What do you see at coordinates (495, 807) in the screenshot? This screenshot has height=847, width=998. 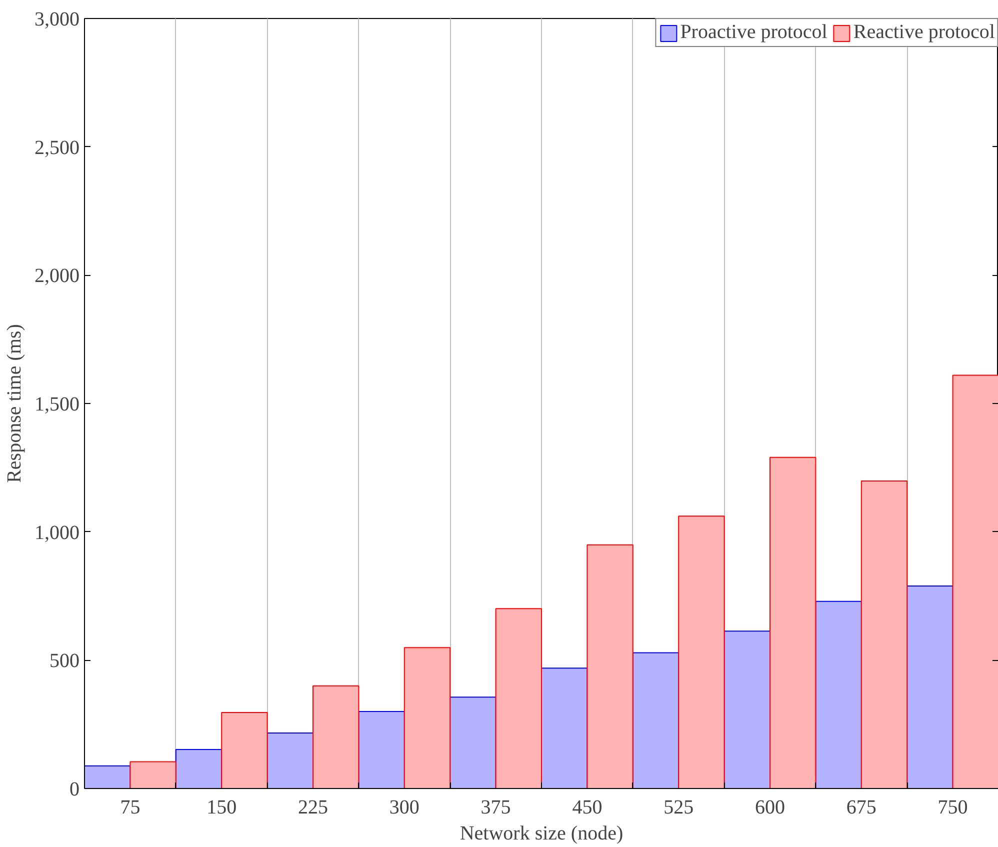 I see `x-tick-label: 375` at bounding box center [495, 807].